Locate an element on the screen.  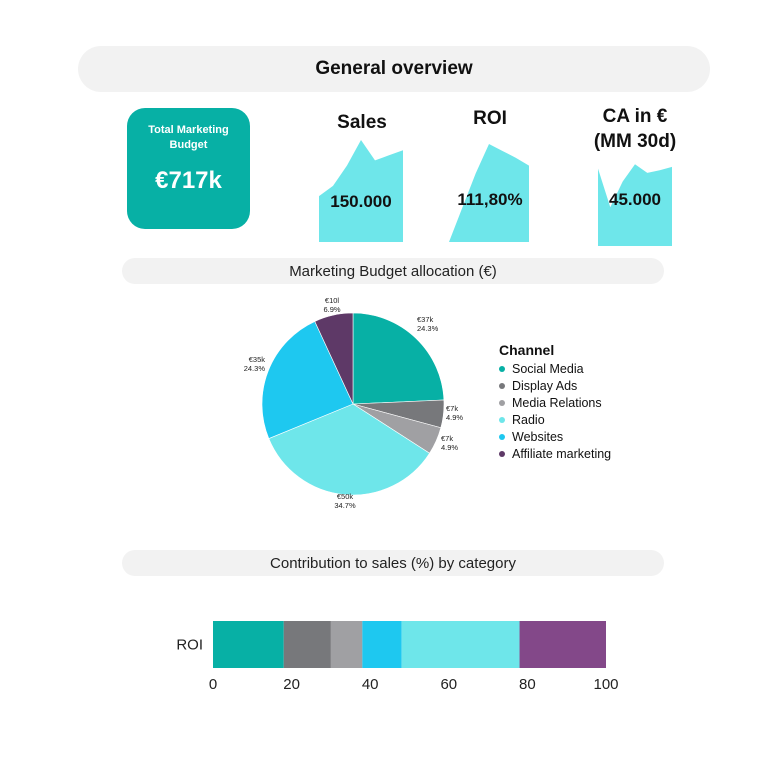
legend-label: Social Media is located at coordinates (548, 368).